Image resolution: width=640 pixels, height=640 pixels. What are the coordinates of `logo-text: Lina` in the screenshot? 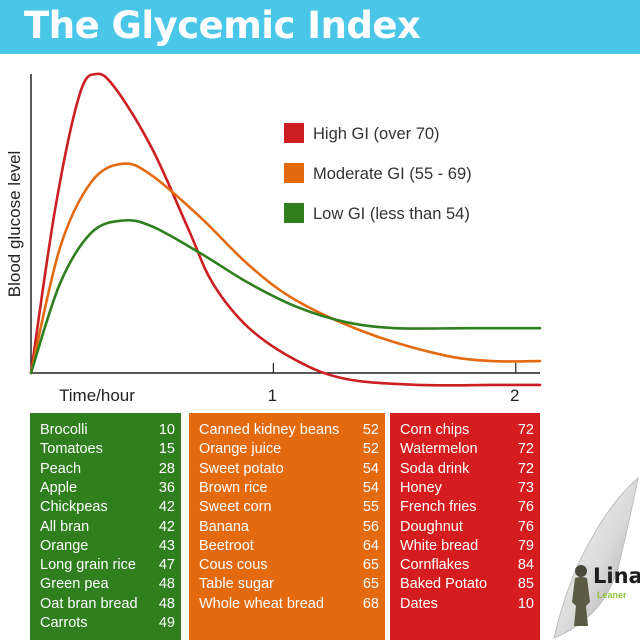 It's located at (616, 576).